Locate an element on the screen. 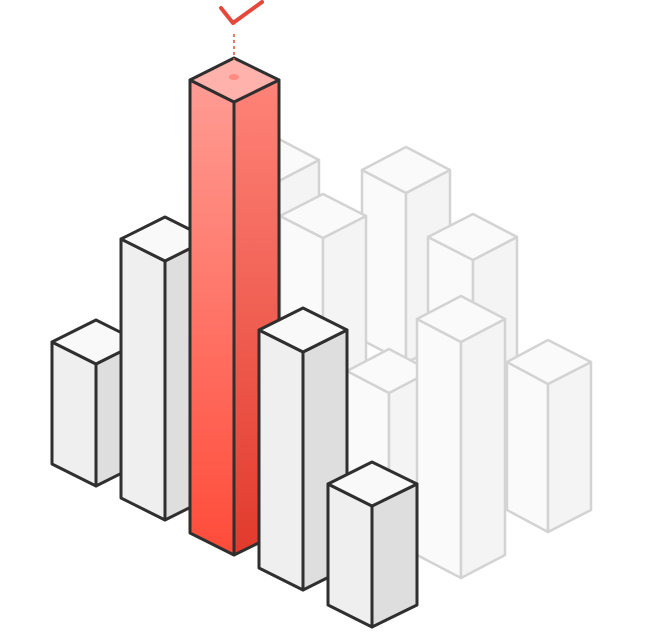 This screenshot has width=663, height=639. bar-1-front-face is located at coordinates (74, 414).